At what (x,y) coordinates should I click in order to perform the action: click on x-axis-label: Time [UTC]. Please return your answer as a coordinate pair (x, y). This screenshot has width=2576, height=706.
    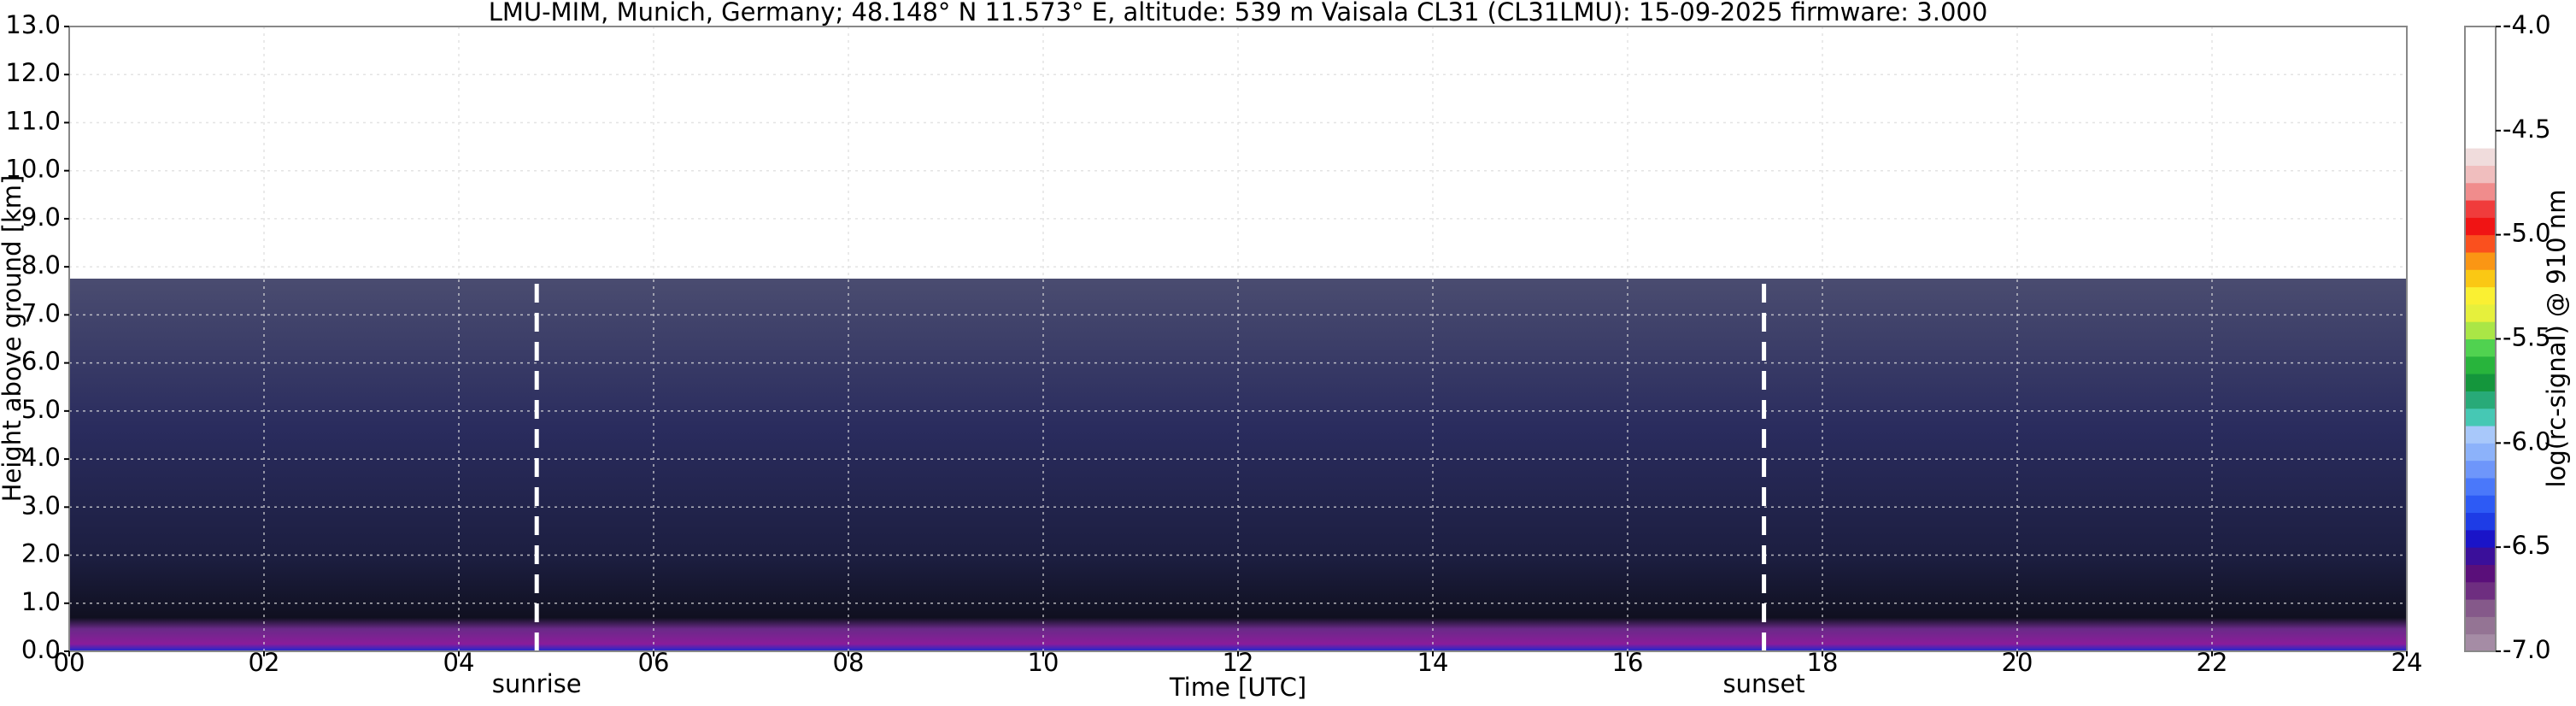
    Looking at the image, I should click on (1237, 687).